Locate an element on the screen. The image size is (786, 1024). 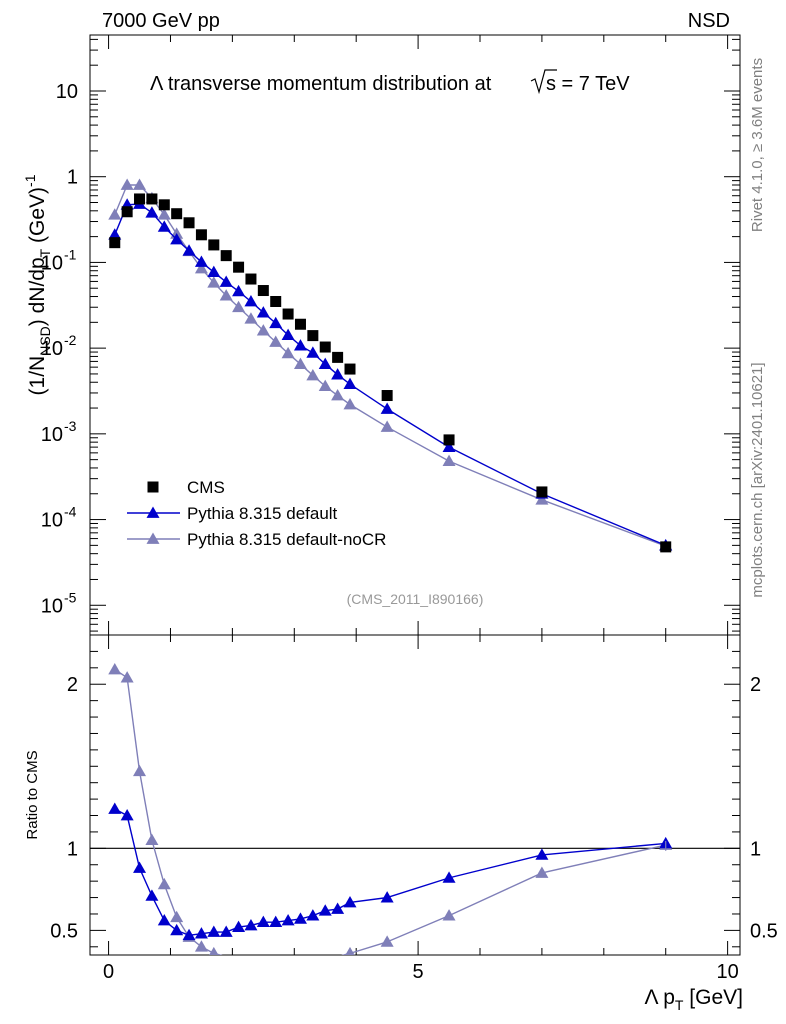
chart-title: Λ transverse momentum distribution at is located at coordinates (321, 84).